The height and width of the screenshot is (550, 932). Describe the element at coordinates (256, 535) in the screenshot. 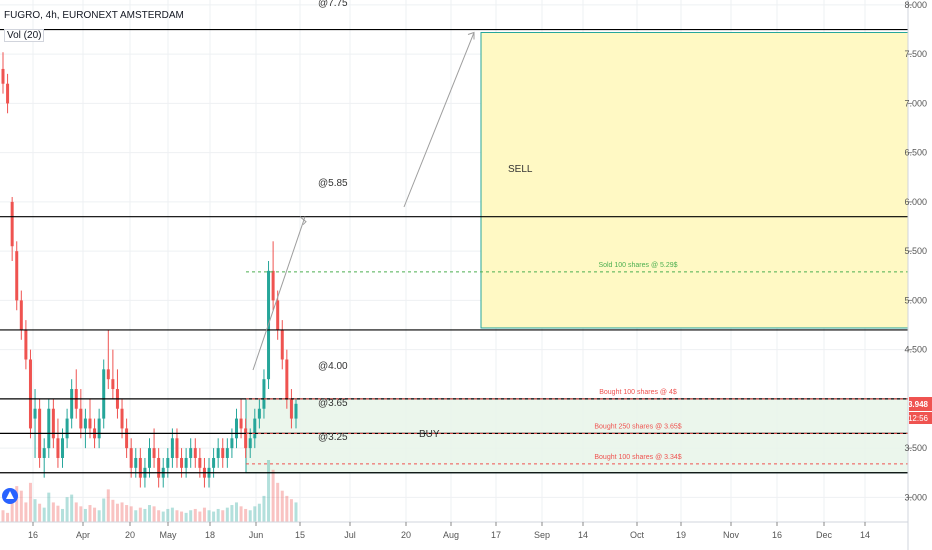

I see `time-axis-label: Jun` at that location.